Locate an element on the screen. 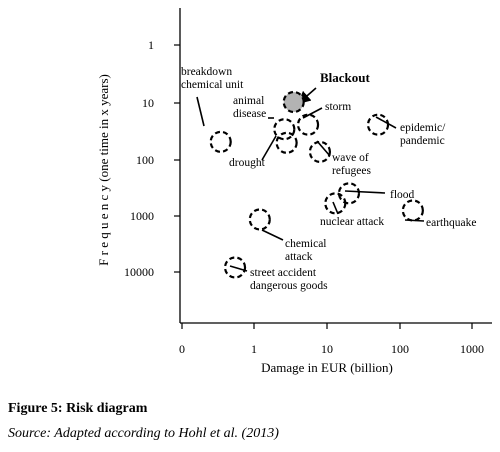  label-blackout: Blackout is located at coordinates (345, 77).